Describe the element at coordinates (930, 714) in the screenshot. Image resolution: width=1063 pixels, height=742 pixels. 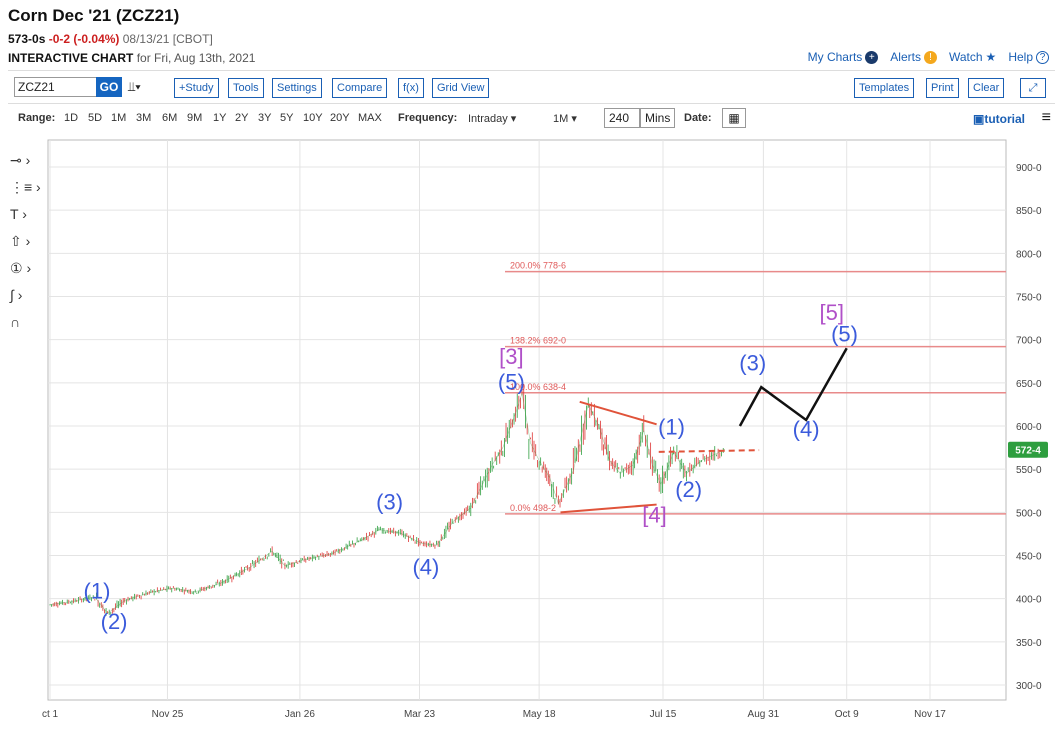
I see `x-tick-label: Nov 17` at that location.